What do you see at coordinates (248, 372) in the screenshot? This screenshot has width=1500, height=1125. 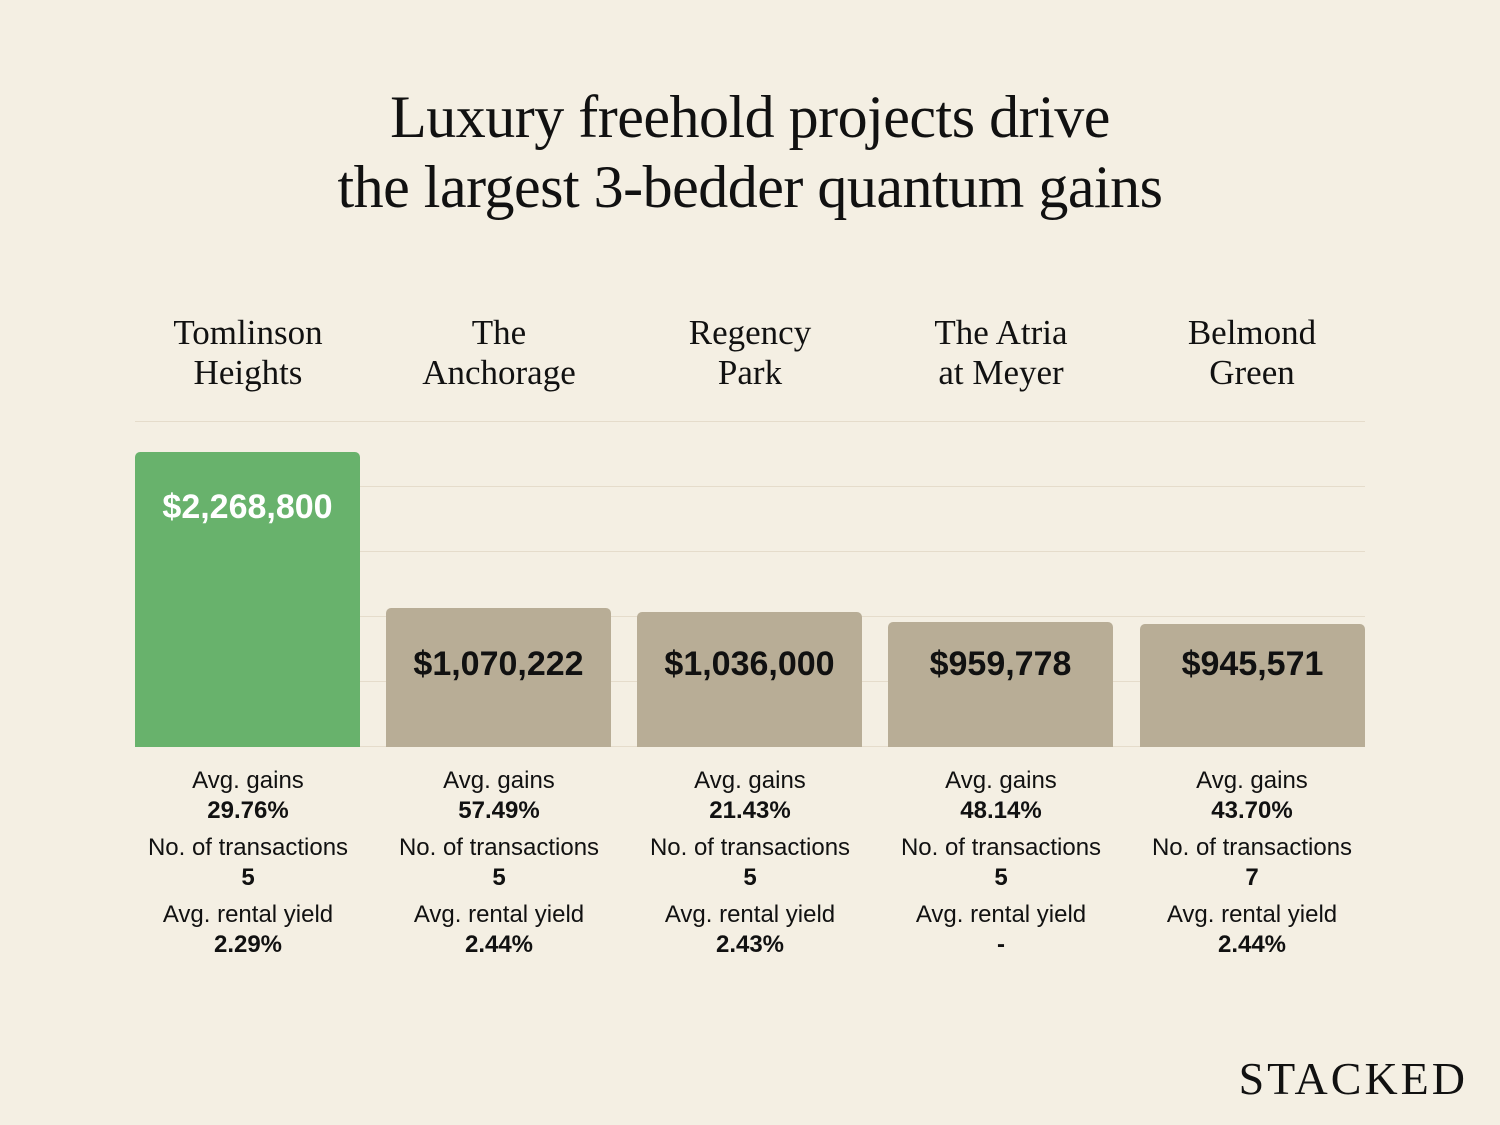 I see `label-line: Heights` at bounding box center [248, 372].